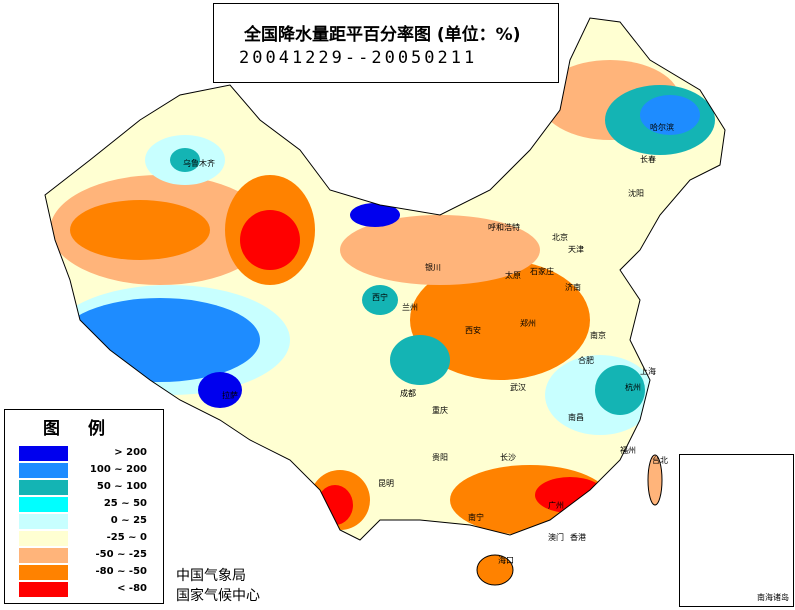 The image size is (795, 610). I want to click on city-label: 拉萨, so click(230, 395).